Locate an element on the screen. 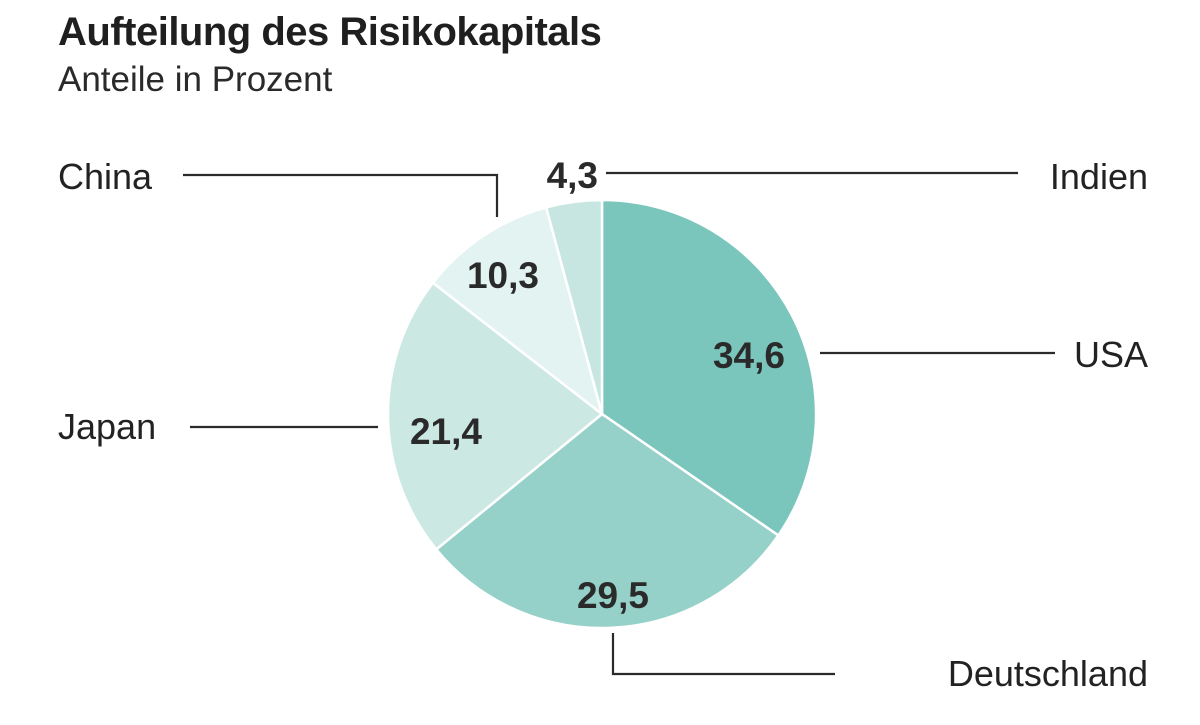  value-label-china: 10,3 is located at coordinates (503, 275).